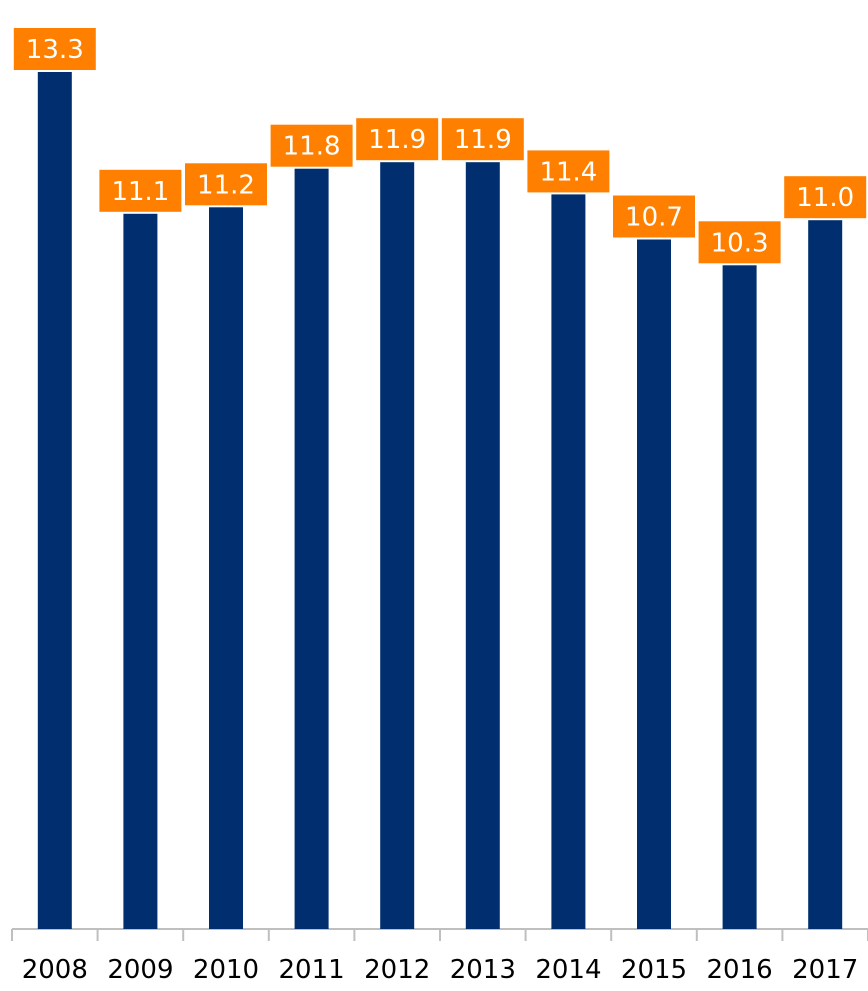 This screenshot has width=868, height=991. I want to click on x-tick-label-2009: 2009, so click(140, 970).